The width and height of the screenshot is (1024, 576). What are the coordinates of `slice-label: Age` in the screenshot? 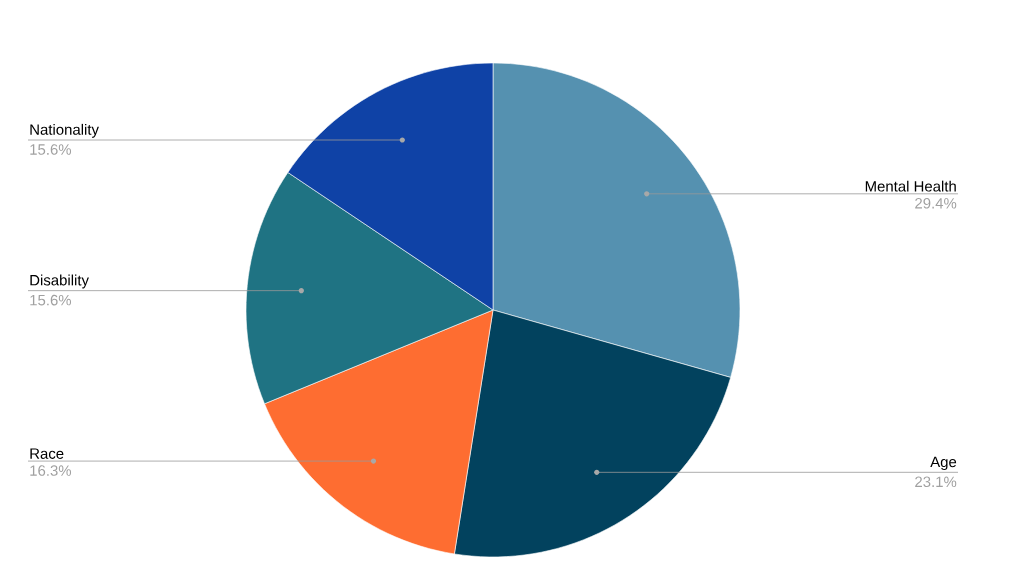 It's located at (943, 463).